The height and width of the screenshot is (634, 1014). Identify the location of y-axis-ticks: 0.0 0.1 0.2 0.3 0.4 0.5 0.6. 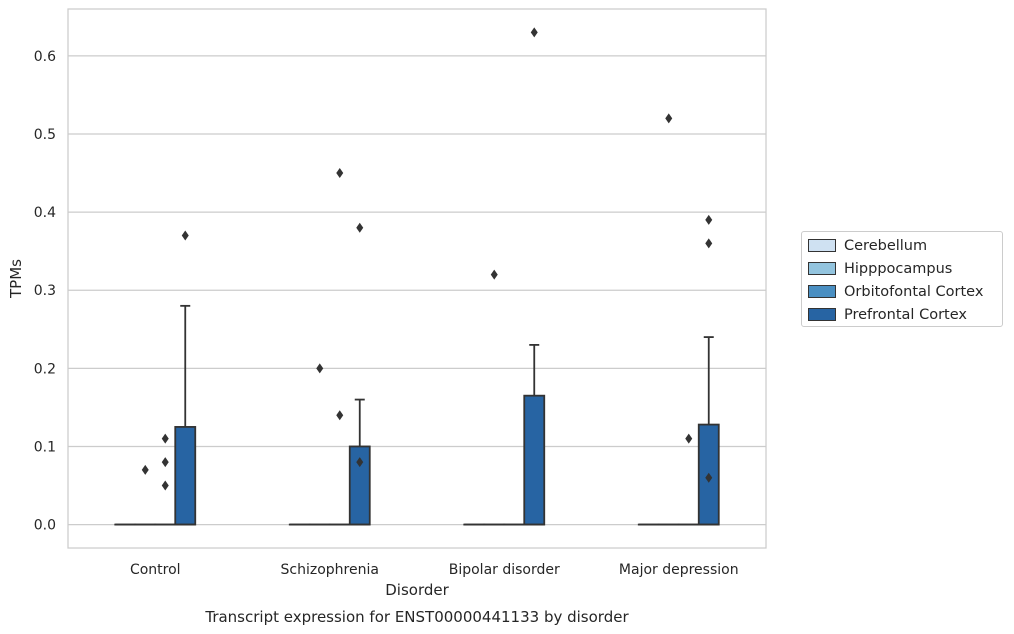
(45, 291).